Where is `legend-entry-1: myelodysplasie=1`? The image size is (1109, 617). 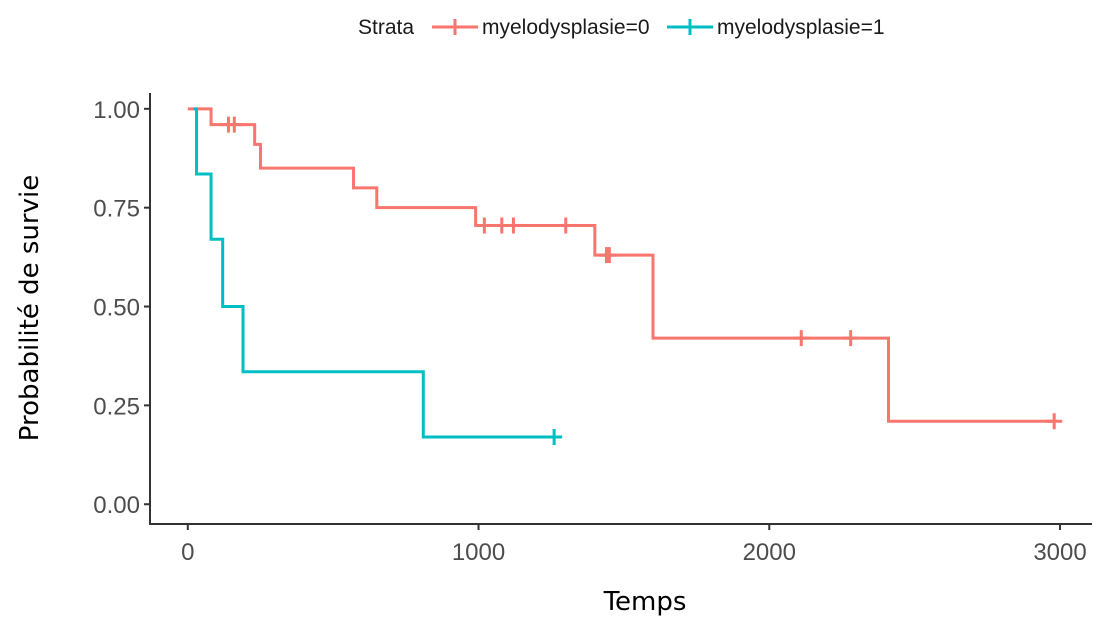
legend-entry-1: myelodysplasie=1 is located at coordinates (801, 27).